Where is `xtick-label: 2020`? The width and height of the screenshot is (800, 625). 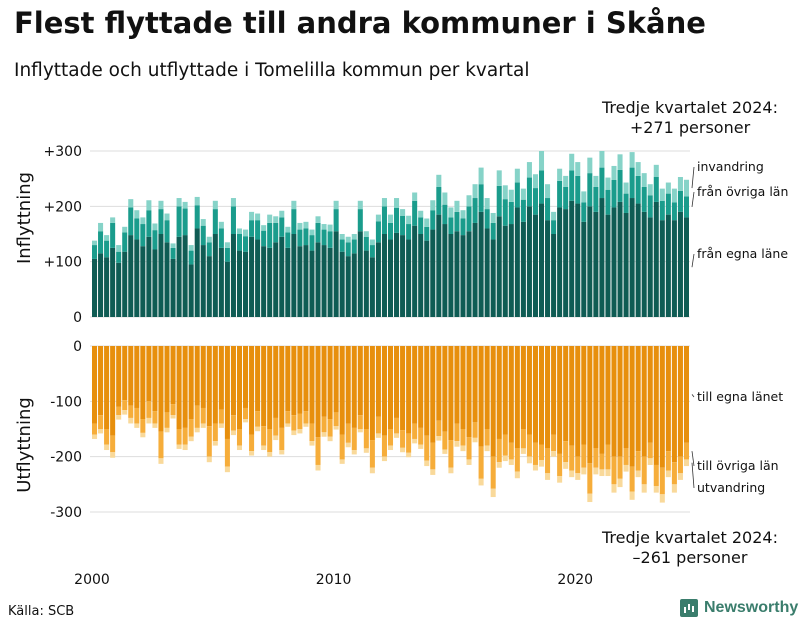 xtick-label: 2020 is located at coordinates (575, 580).